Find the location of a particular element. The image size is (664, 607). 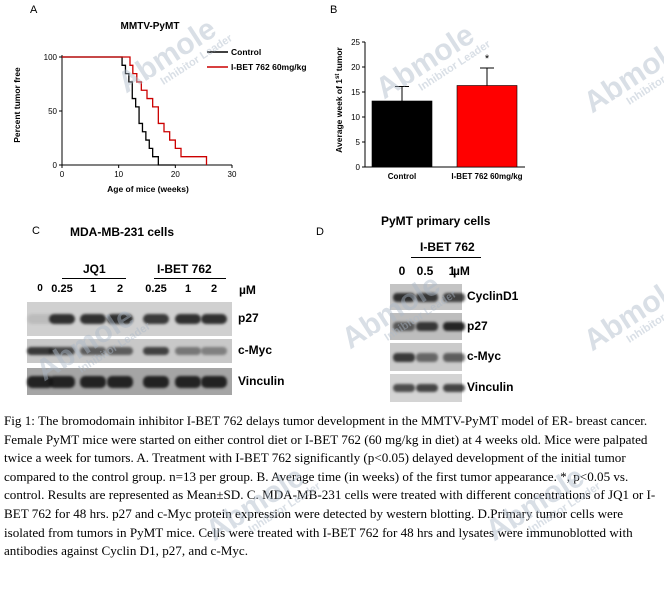

bar-ylabel: Average week of 1st tumor is located at coordinates (339, 99).